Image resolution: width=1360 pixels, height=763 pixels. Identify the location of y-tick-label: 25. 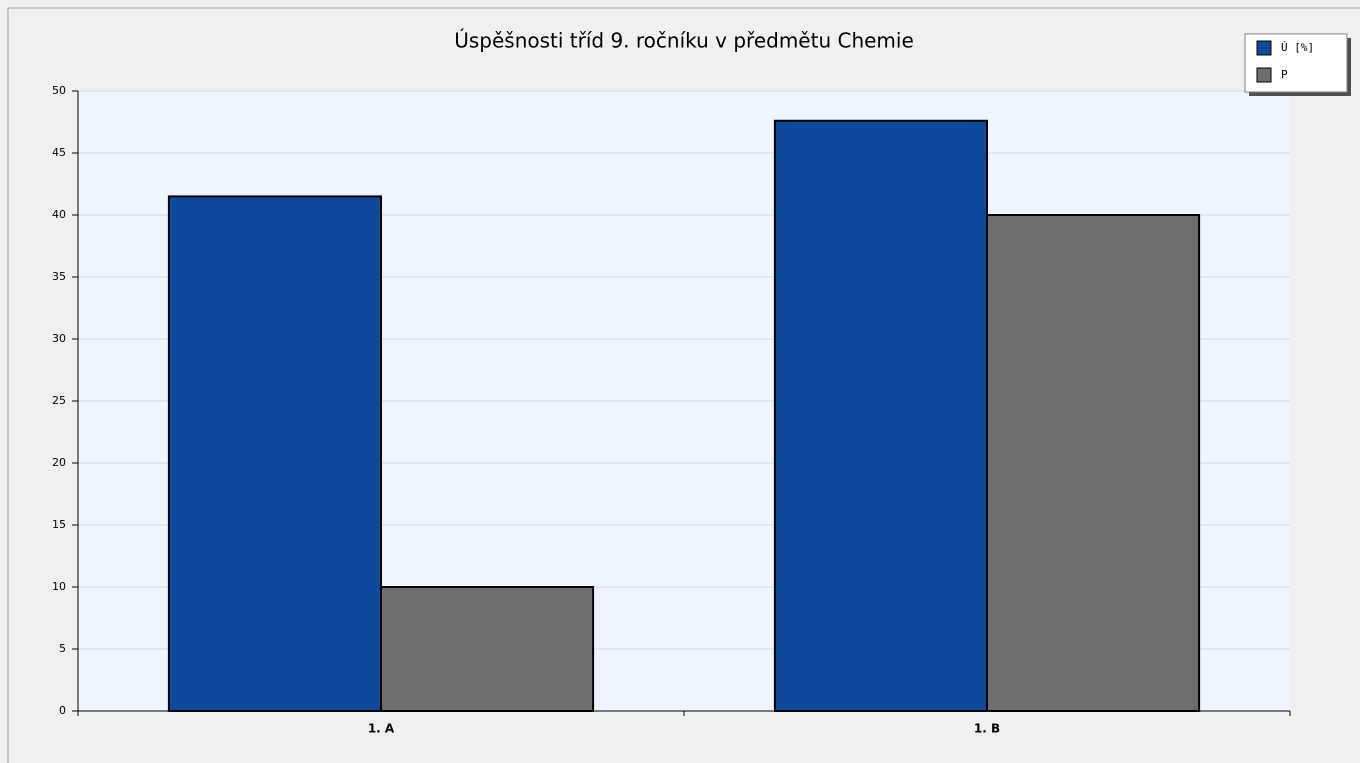
(59, 400).